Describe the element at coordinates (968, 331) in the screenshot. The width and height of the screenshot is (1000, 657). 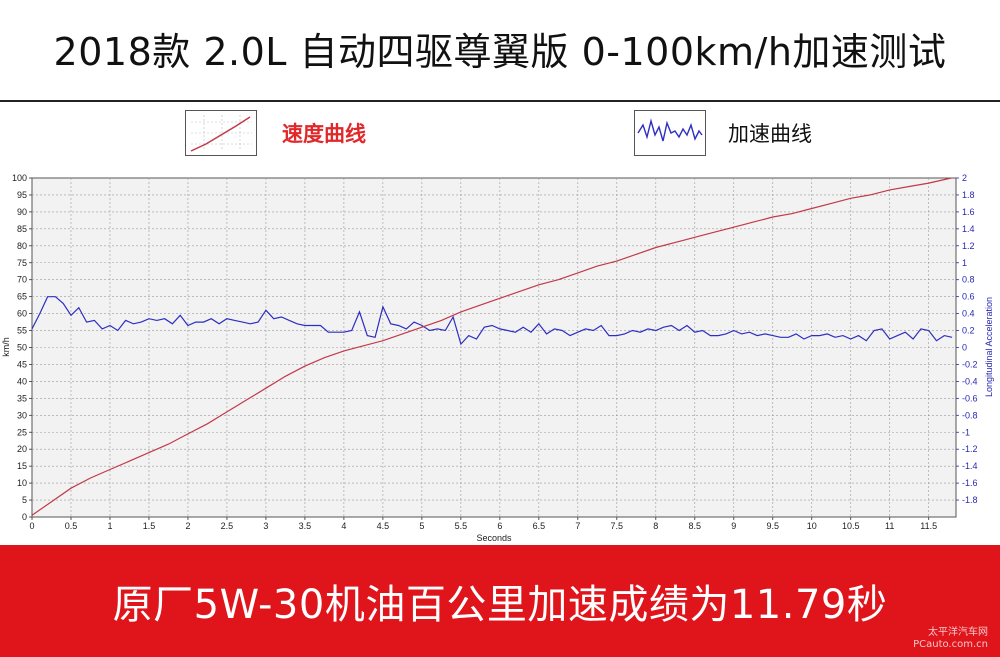
I see `y-right-tick-label: 0.2` at that location.